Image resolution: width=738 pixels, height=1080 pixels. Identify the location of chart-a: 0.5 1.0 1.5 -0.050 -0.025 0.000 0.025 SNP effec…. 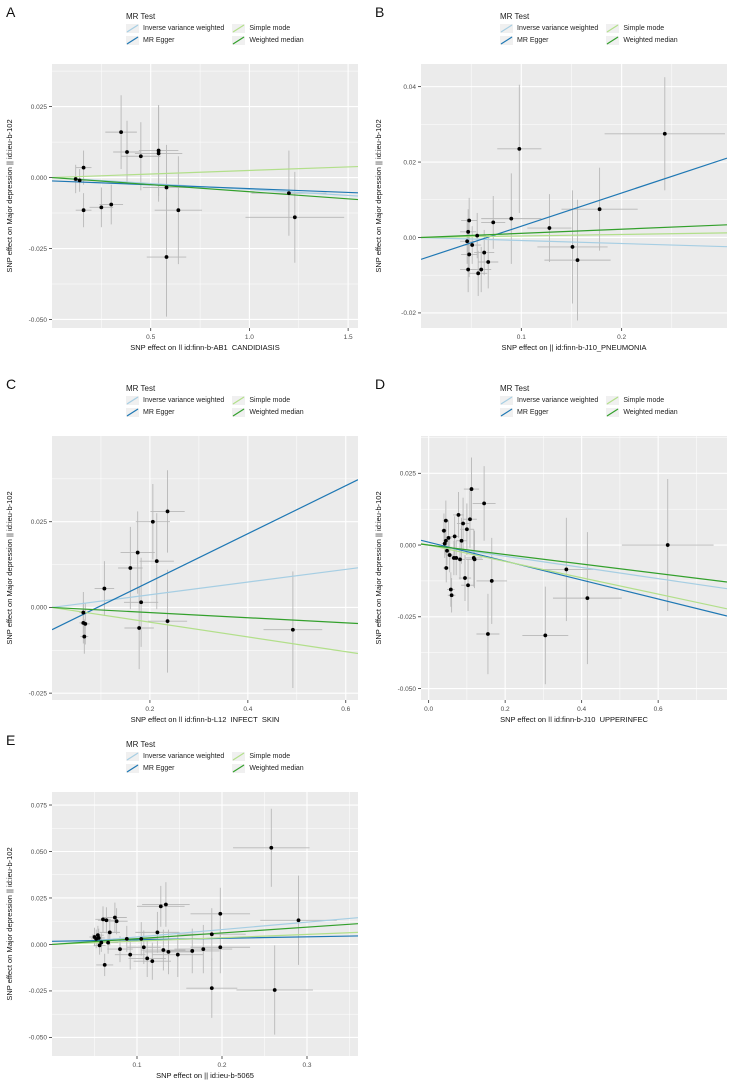
(181, 207).